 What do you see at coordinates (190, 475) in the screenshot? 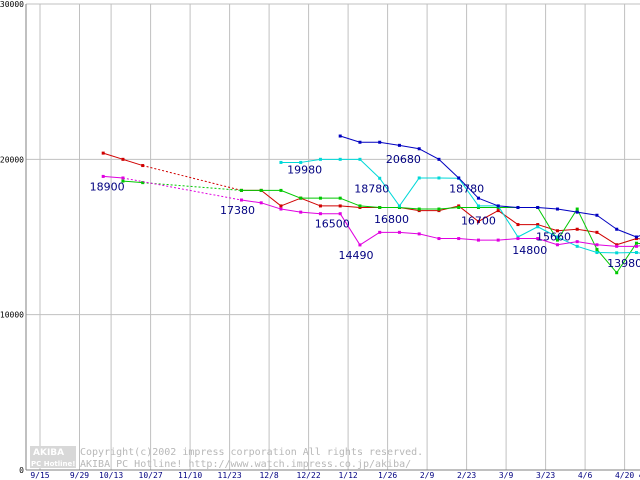
I see `x-tick-label: 11/10` at bounding box center [190, 475].